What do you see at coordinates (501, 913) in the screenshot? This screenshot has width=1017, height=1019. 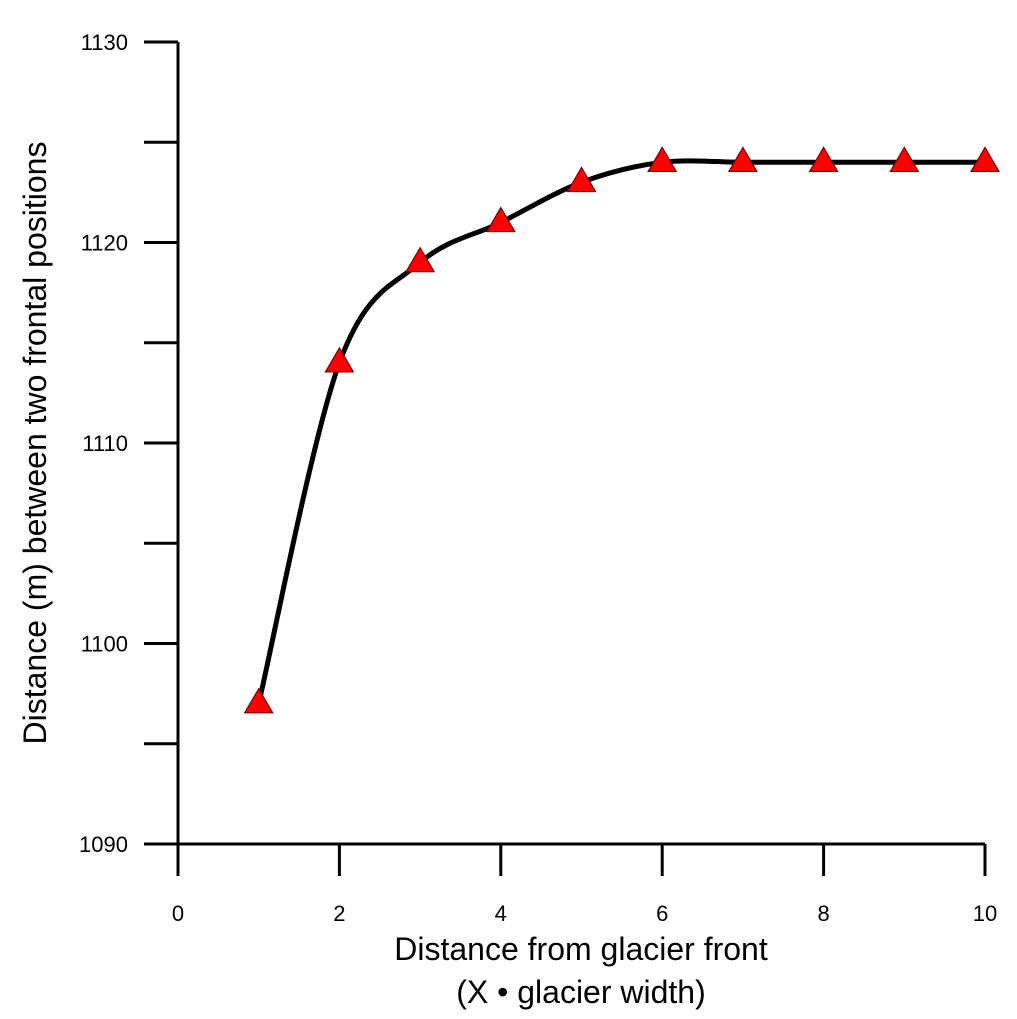 I see `x-tick-label: 4` at bounding box center [501, 913].